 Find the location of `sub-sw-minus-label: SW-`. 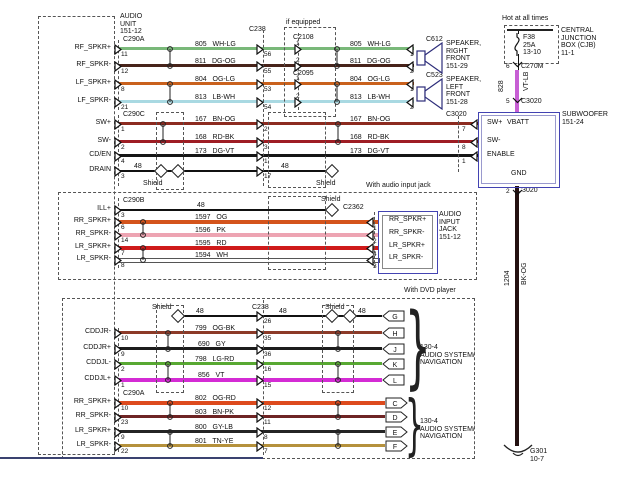

sub-sw-minus-label: SW- is located at coordinates (494, 140).